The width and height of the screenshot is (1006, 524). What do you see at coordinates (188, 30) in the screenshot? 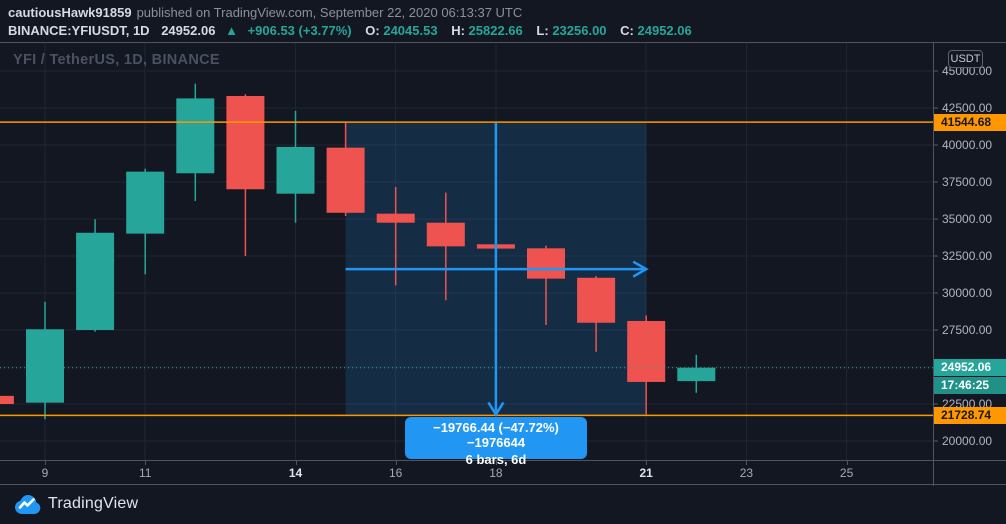
I see `last-price-value: 24952.06` at bounding box center [188, 30].